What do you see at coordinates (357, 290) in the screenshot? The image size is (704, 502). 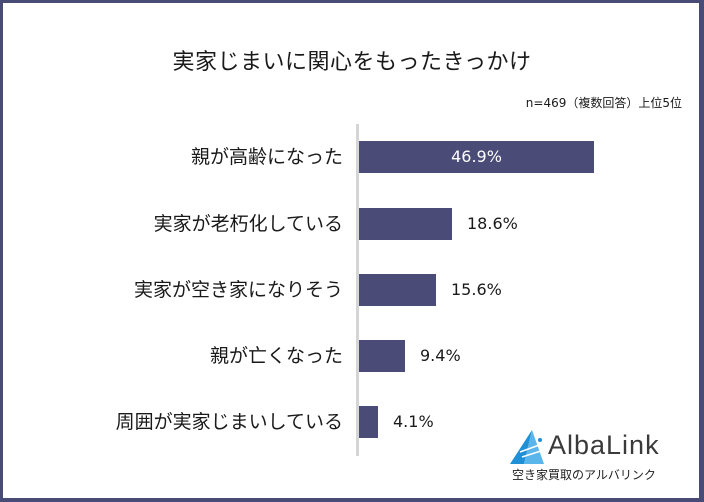 I see `y-axis-line` at bounding box center [357, 290].